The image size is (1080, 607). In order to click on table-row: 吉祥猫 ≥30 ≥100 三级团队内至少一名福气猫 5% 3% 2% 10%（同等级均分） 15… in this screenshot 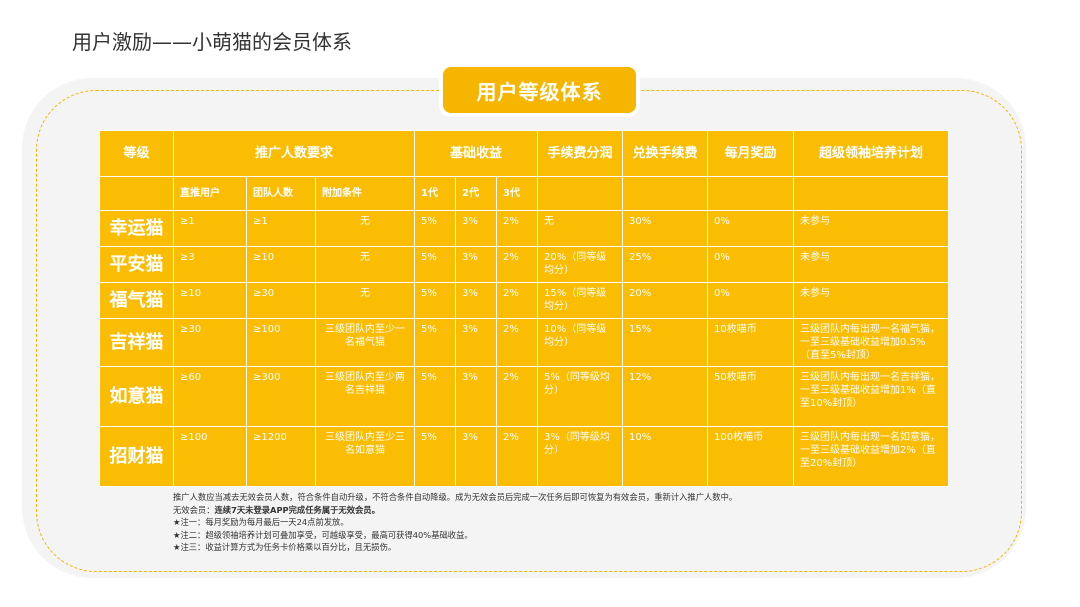, I will do `click(524, 342)`.